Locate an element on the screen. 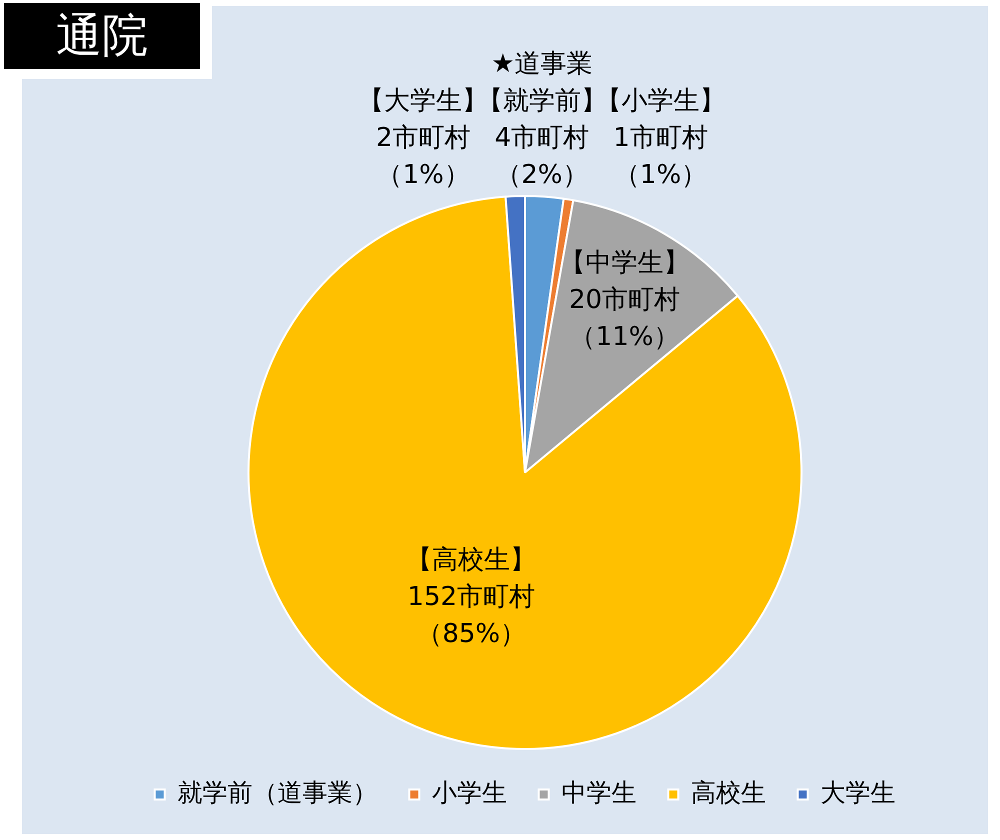 The image size is (1000, 840). legend-label: 高校生 is located at coordinates (728, 792).